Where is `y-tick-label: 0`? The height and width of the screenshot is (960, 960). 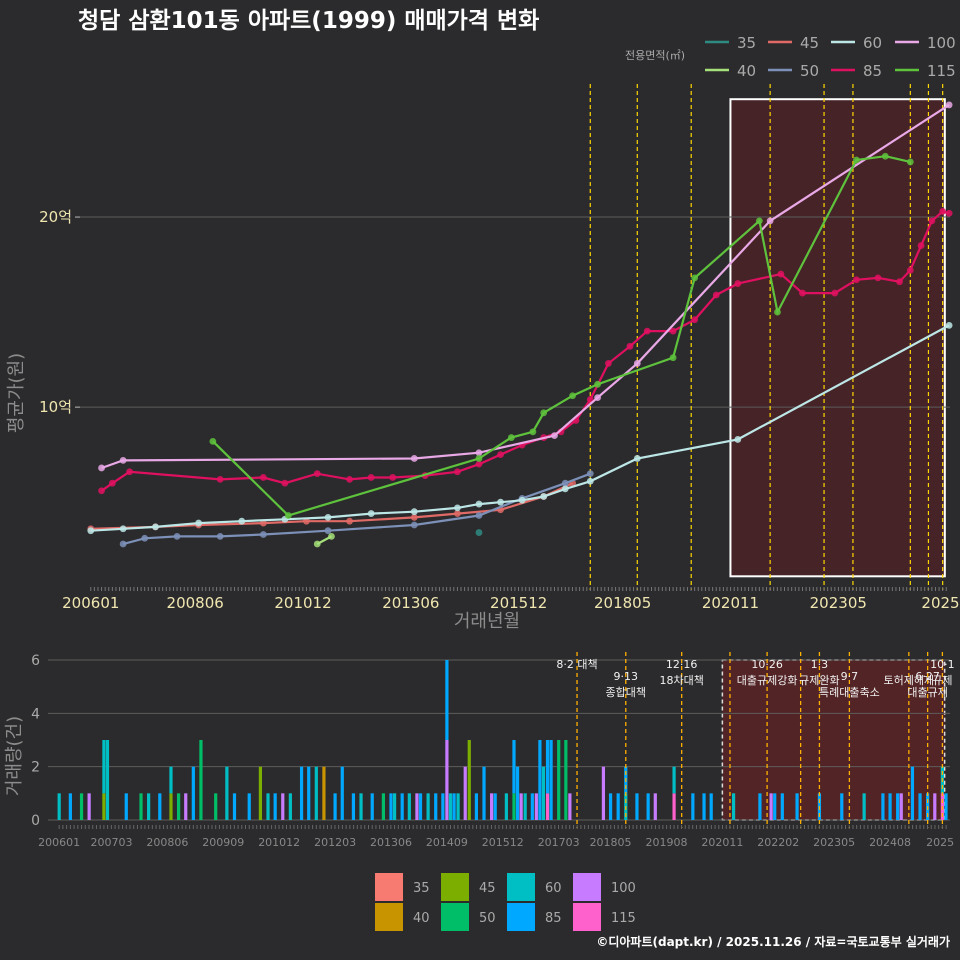 y-tick-label: 0 is located at coordinates (35, 821).